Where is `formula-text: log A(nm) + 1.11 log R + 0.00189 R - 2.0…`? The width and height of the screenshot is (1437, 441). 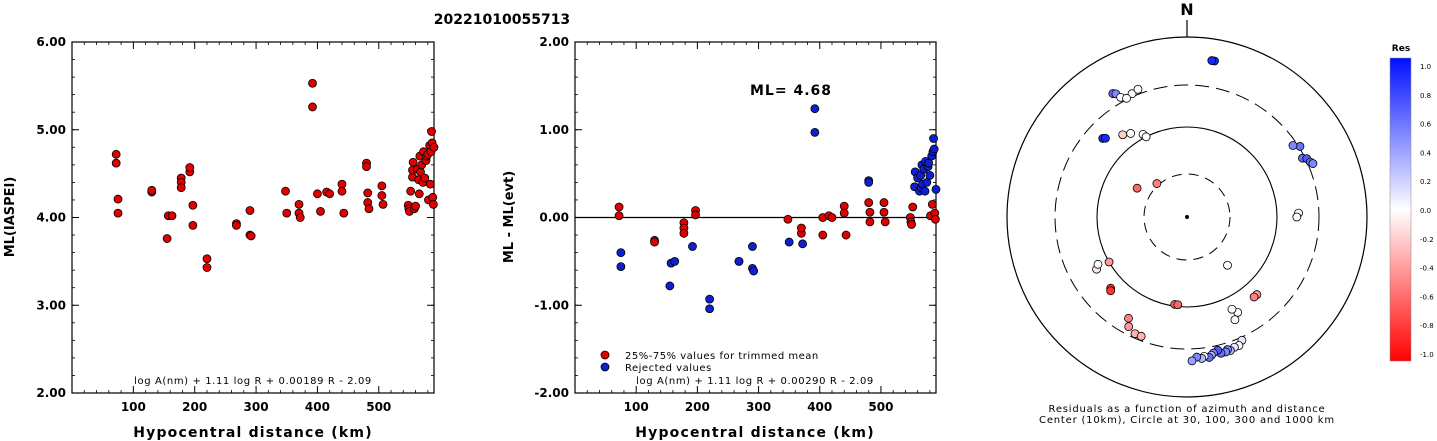 formula-text: log A(nm) + 1.11 log R + 0.00189 R - 2.0… is located at coordinates (253, 381).